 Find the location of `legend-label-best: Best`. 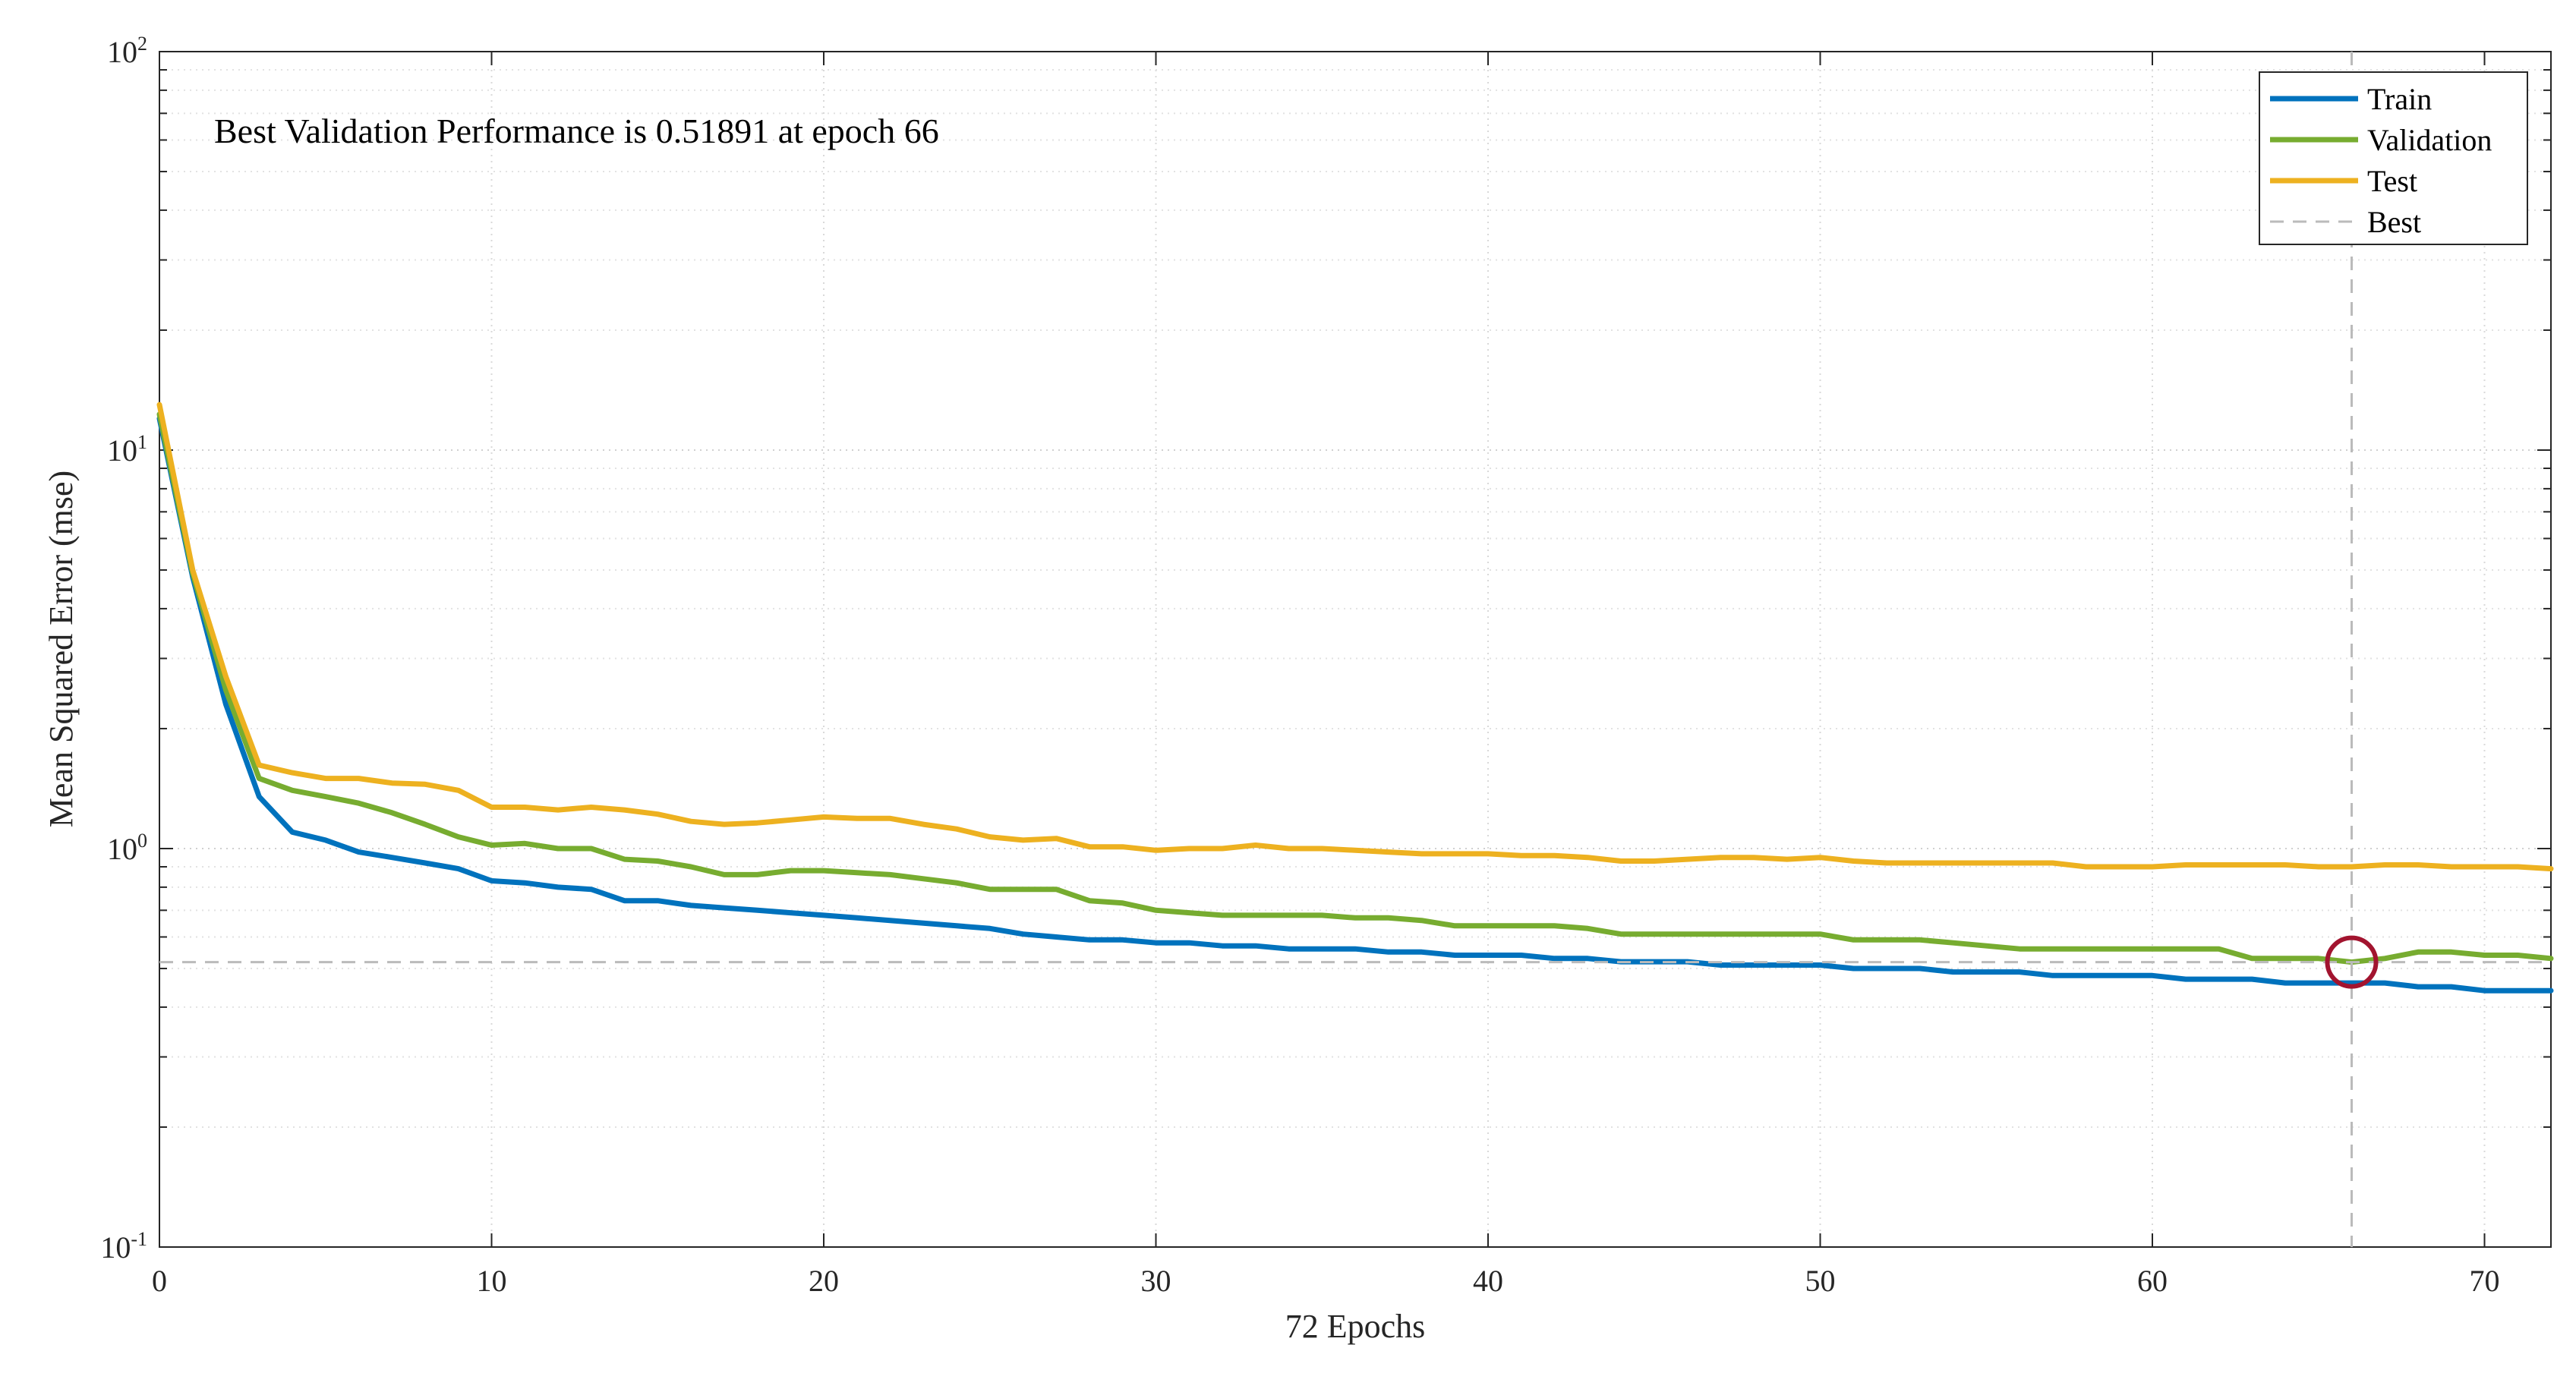

legend-label-best: Best is located at coordinates (2394, 222).